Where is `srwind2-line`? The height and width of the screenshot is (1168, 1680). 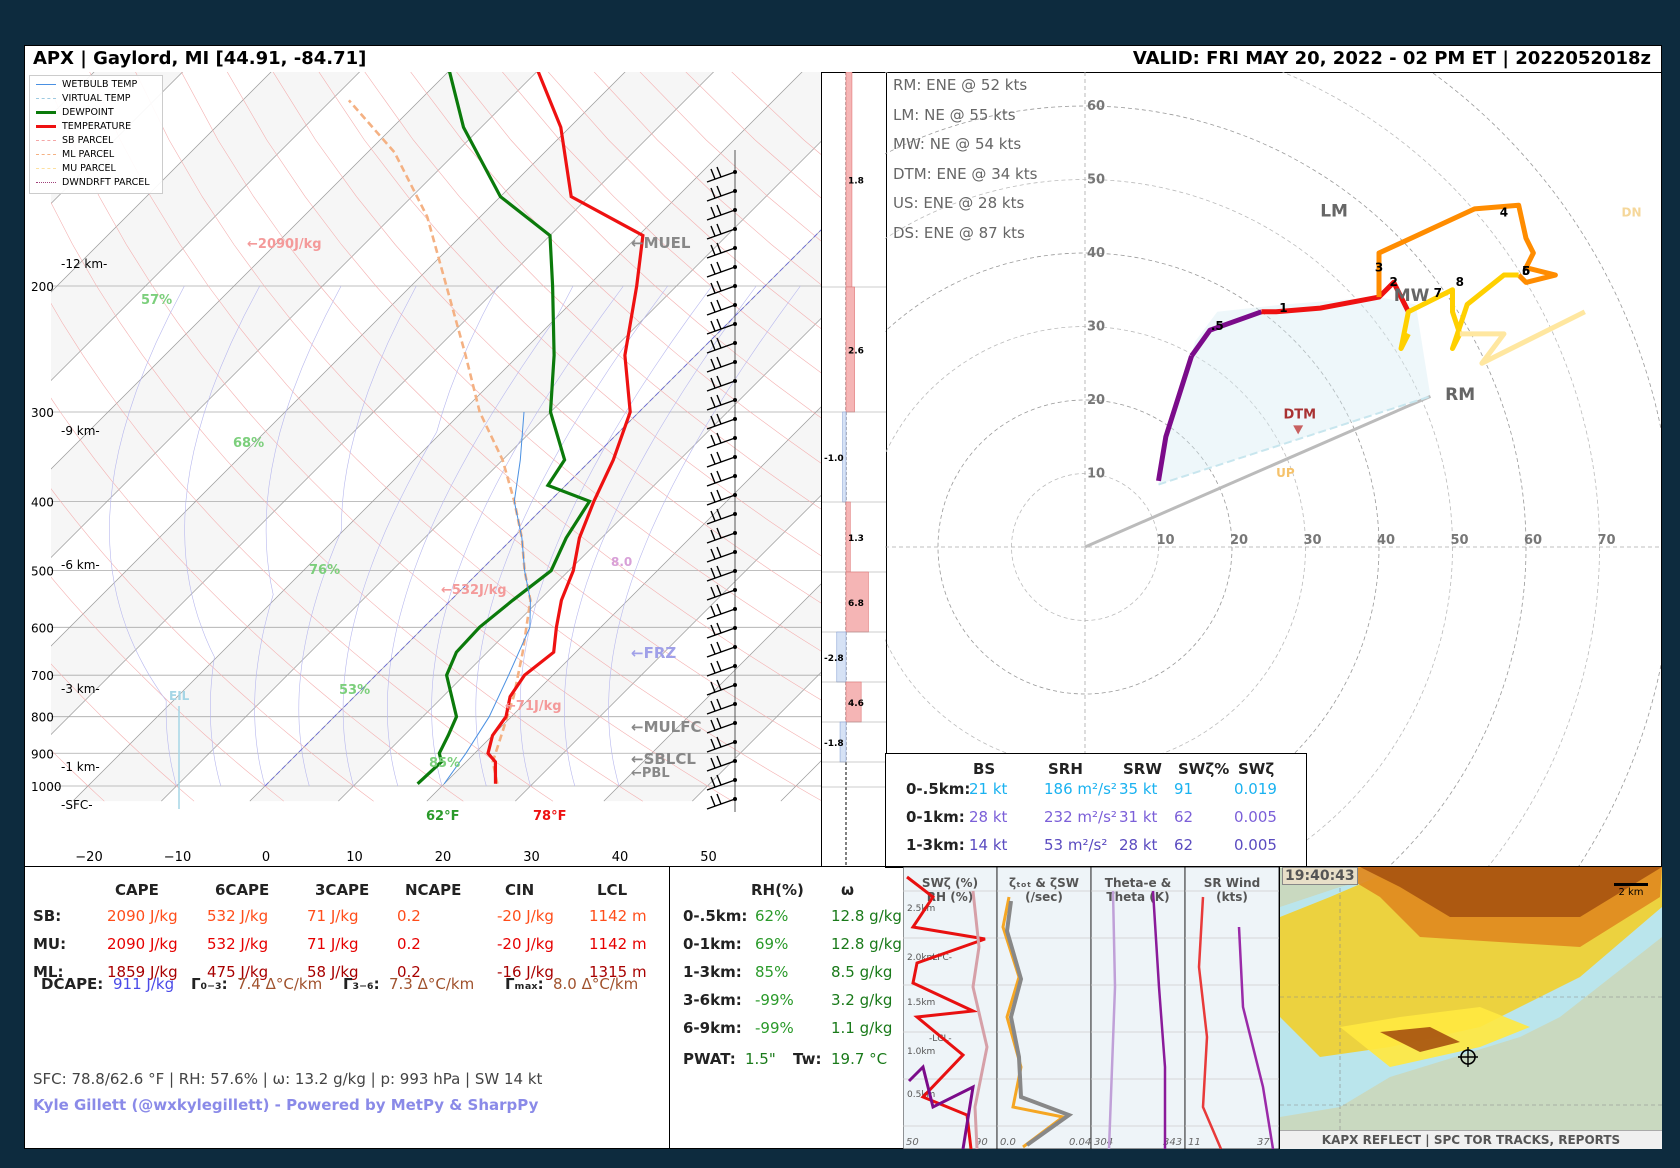 srwind2-line is located at coordinates (1256, 1038).